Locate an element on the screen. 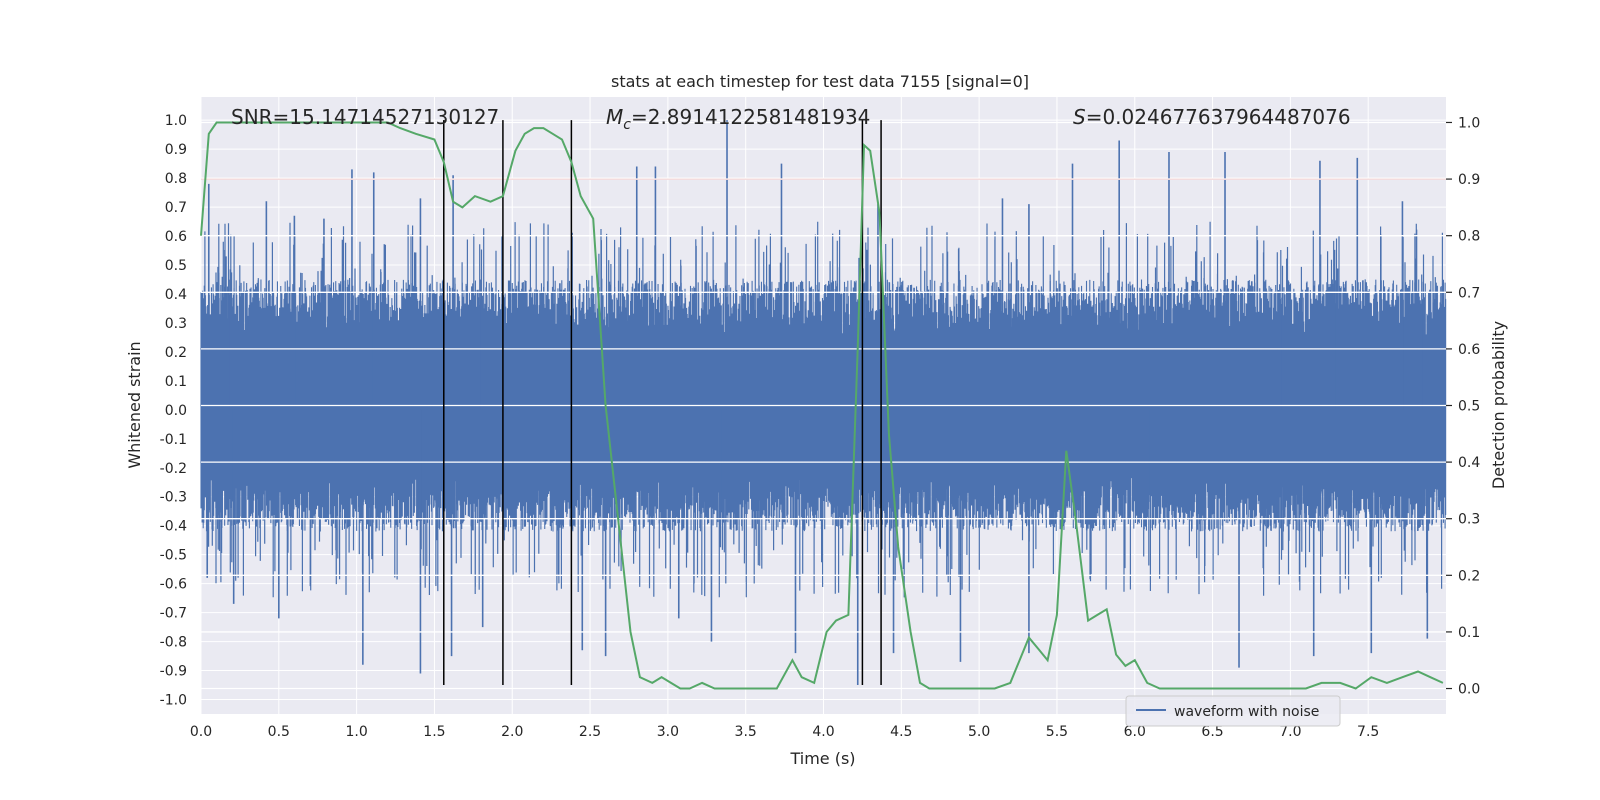 This screenshot has width=1600, height=800. x-tick-label-1.0: 1.0 is located at coordinates (356, 732).